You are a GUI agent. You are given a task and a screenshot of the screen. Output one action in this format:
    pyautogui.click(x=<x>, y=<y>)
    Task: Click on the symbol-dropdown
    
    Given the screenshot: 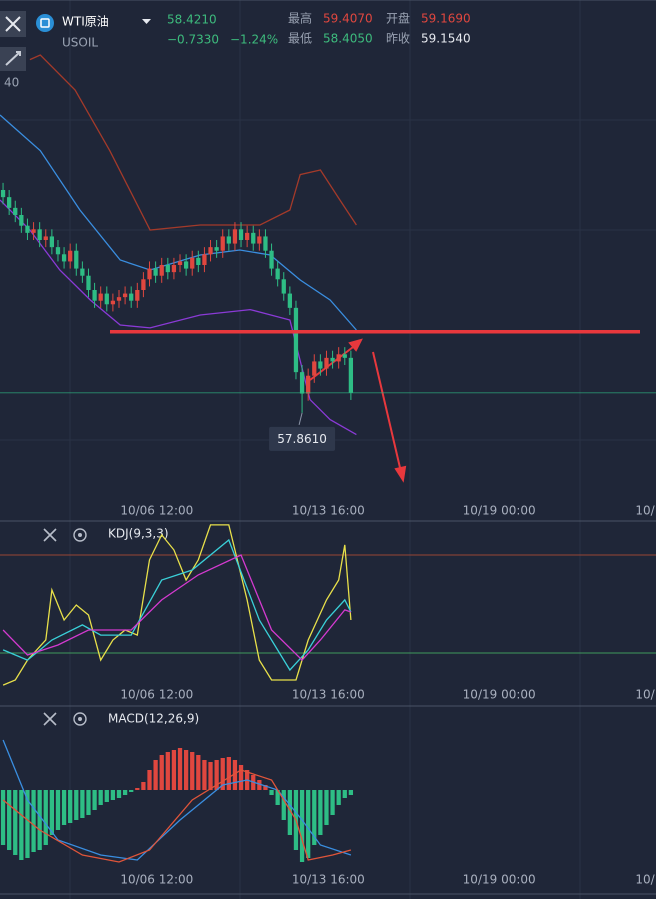 What is the action you would take?
    pyautogui.click(x=146, y=21)
    